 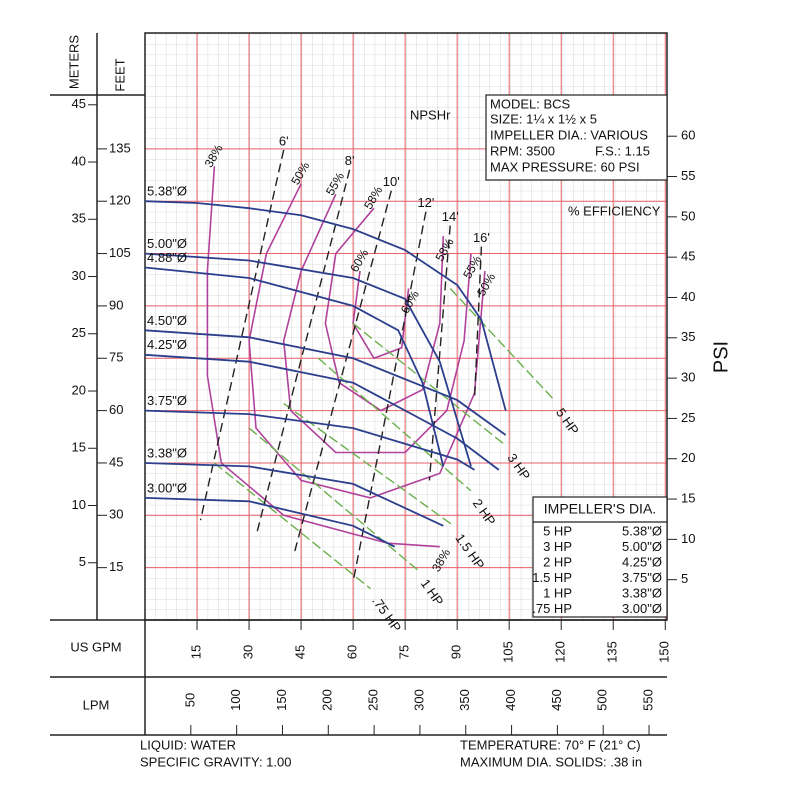 What do you see at coordinates (688, 296) in the screenshot?
I see `psi-tick-label: 40` at bounding box center [688, 296].